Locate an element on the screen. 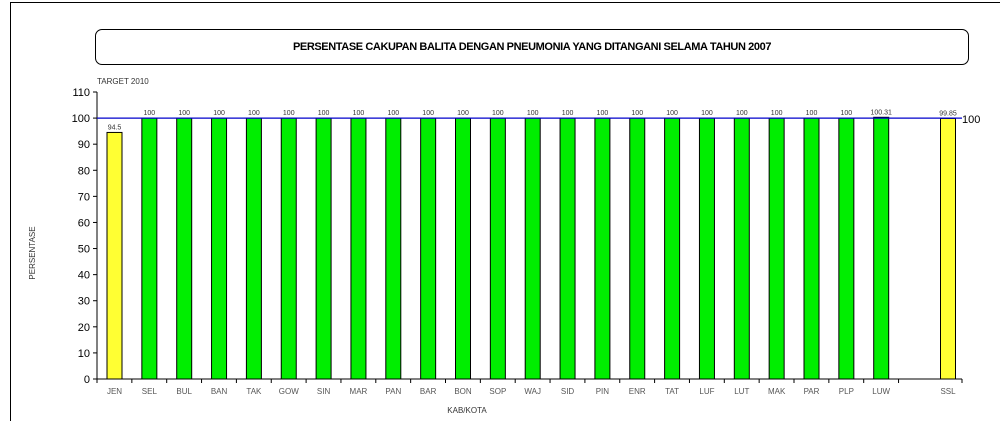 The width and height of the screenshot is (1002, 423). category-label: ENR is located at coordinates (637, 391).